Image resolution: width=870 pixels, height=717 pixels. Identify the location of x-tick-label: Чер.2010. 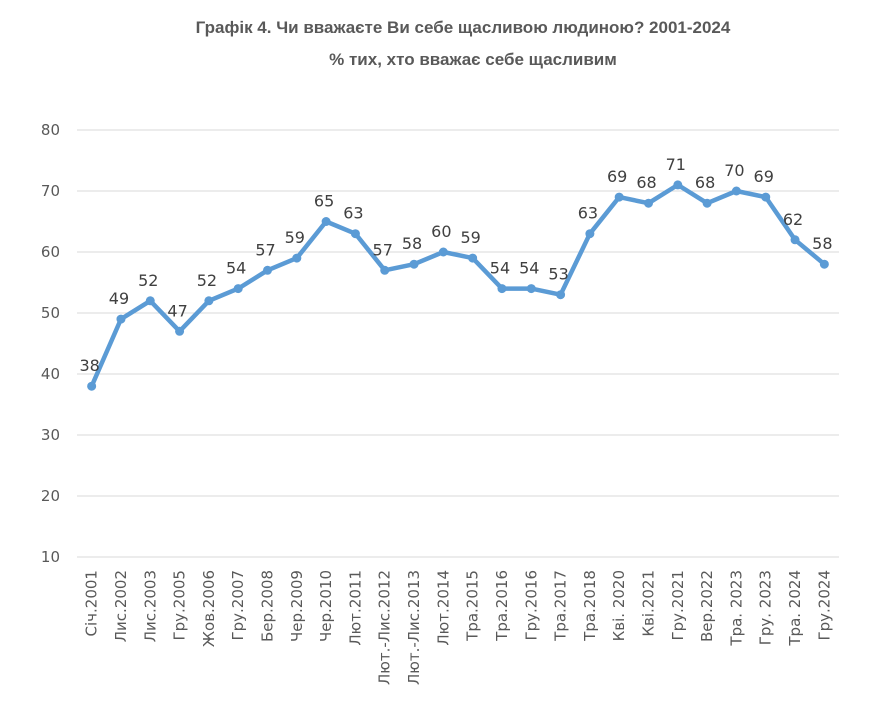
(326, 606).